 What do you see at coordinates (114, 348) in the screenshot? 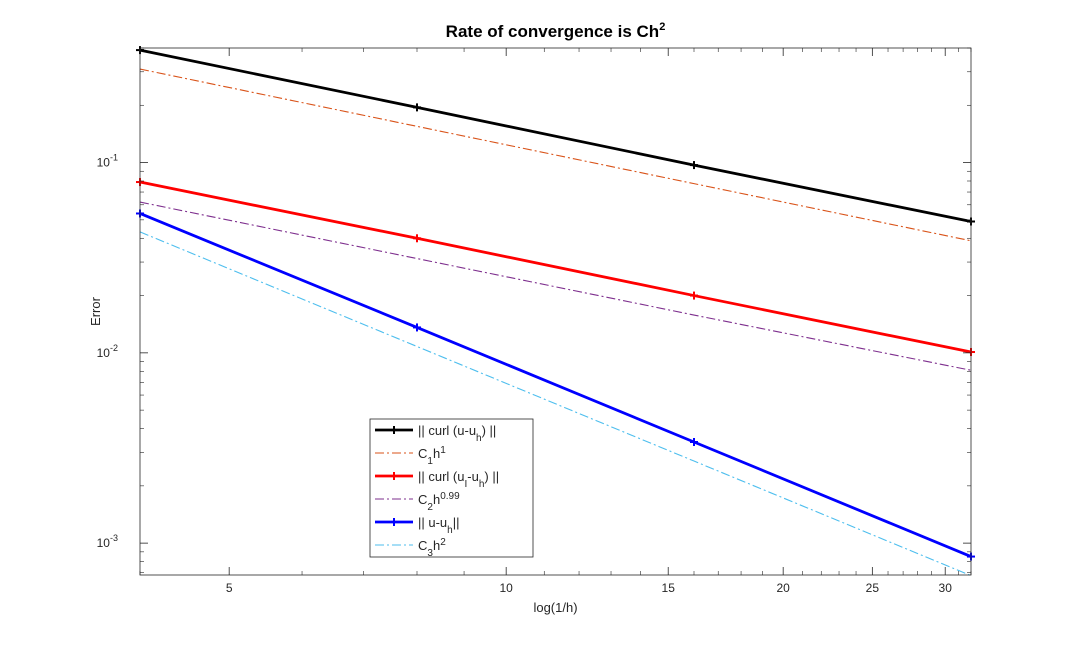
I see `y-tick-exponent: -2` at bounding box center [114, 348].